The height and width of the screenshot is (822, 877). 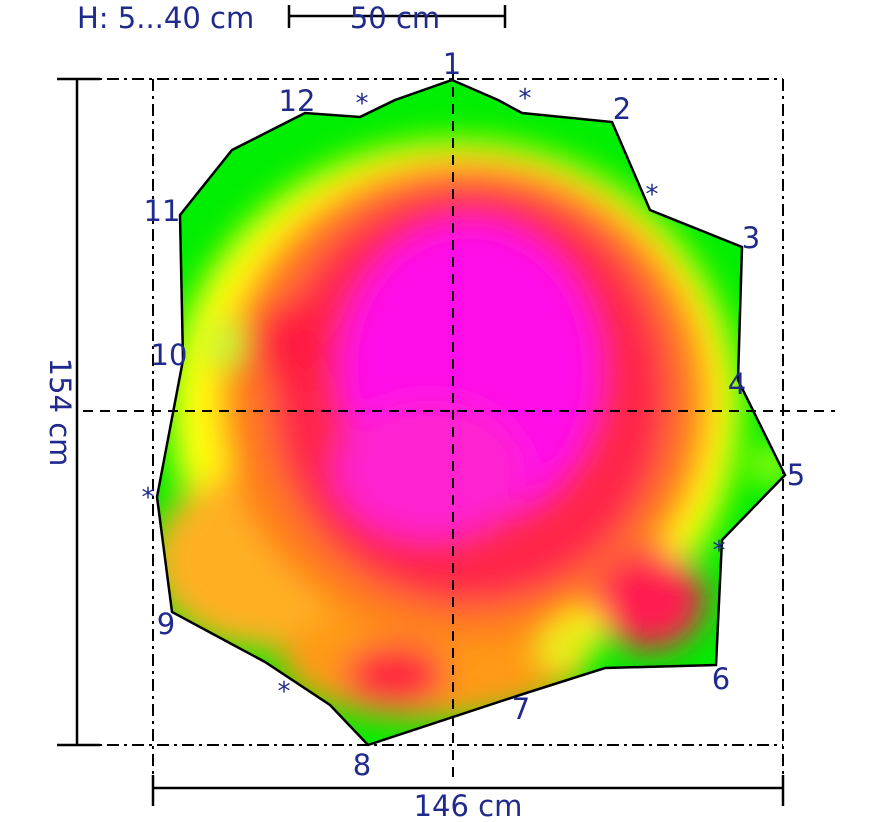 What do you see at coordinates (560, 650) in the screenshot?
I see `heat-spot-bottom` at bounding box center [560, 650].